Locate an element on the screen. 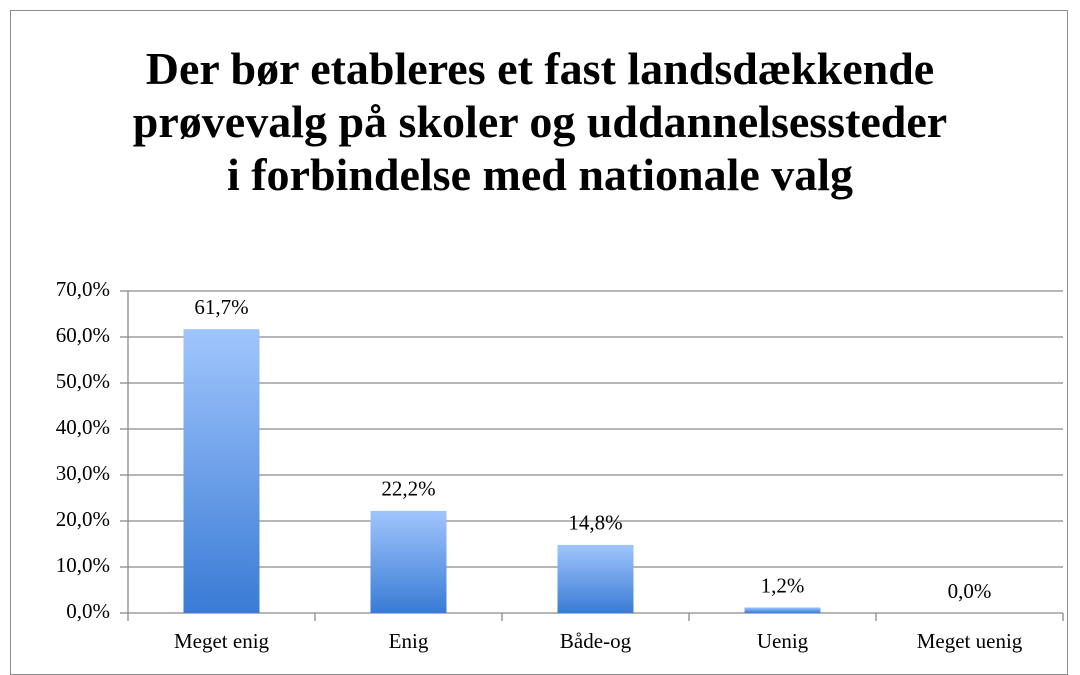 Image resolution: width=1080 pixels, height=675 pixels. x-tick-label: Meget enig is located at coordinates (222, 641).